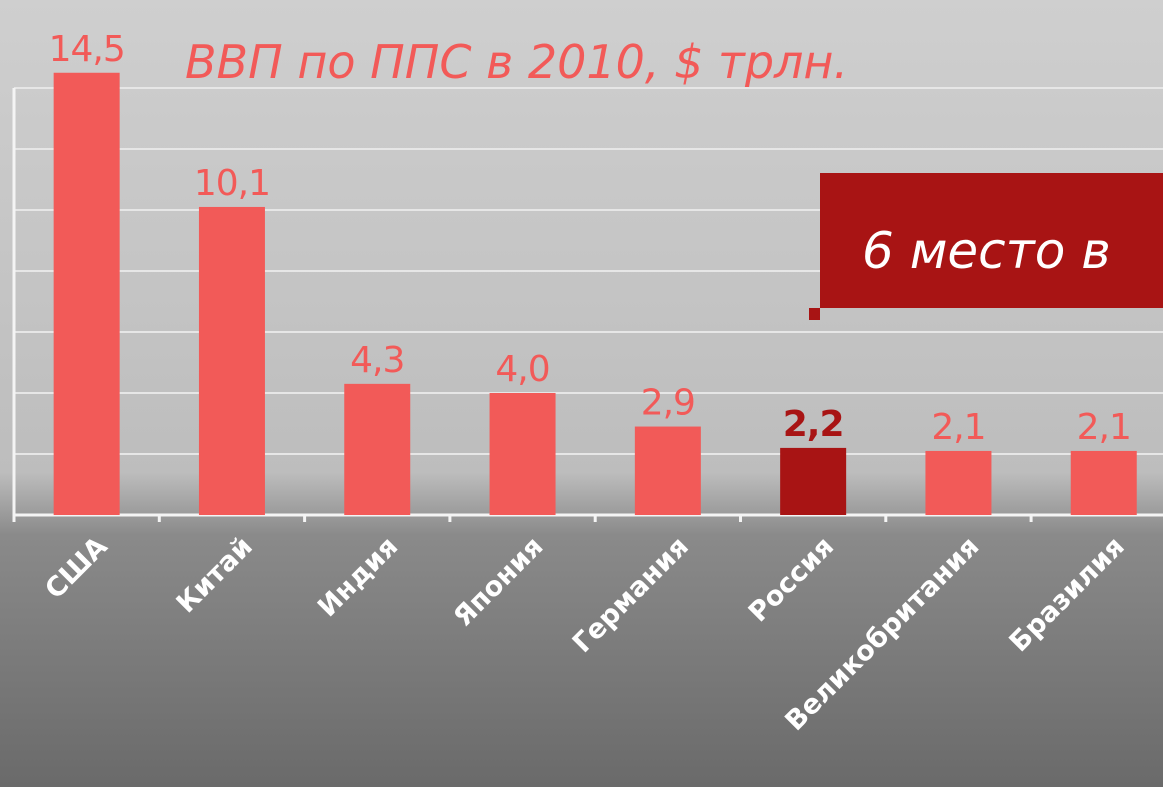  What do you see at coordinates (87, 49) in the screenshot?
I see `value-label: 14,5` at bounding box center [87, 49].